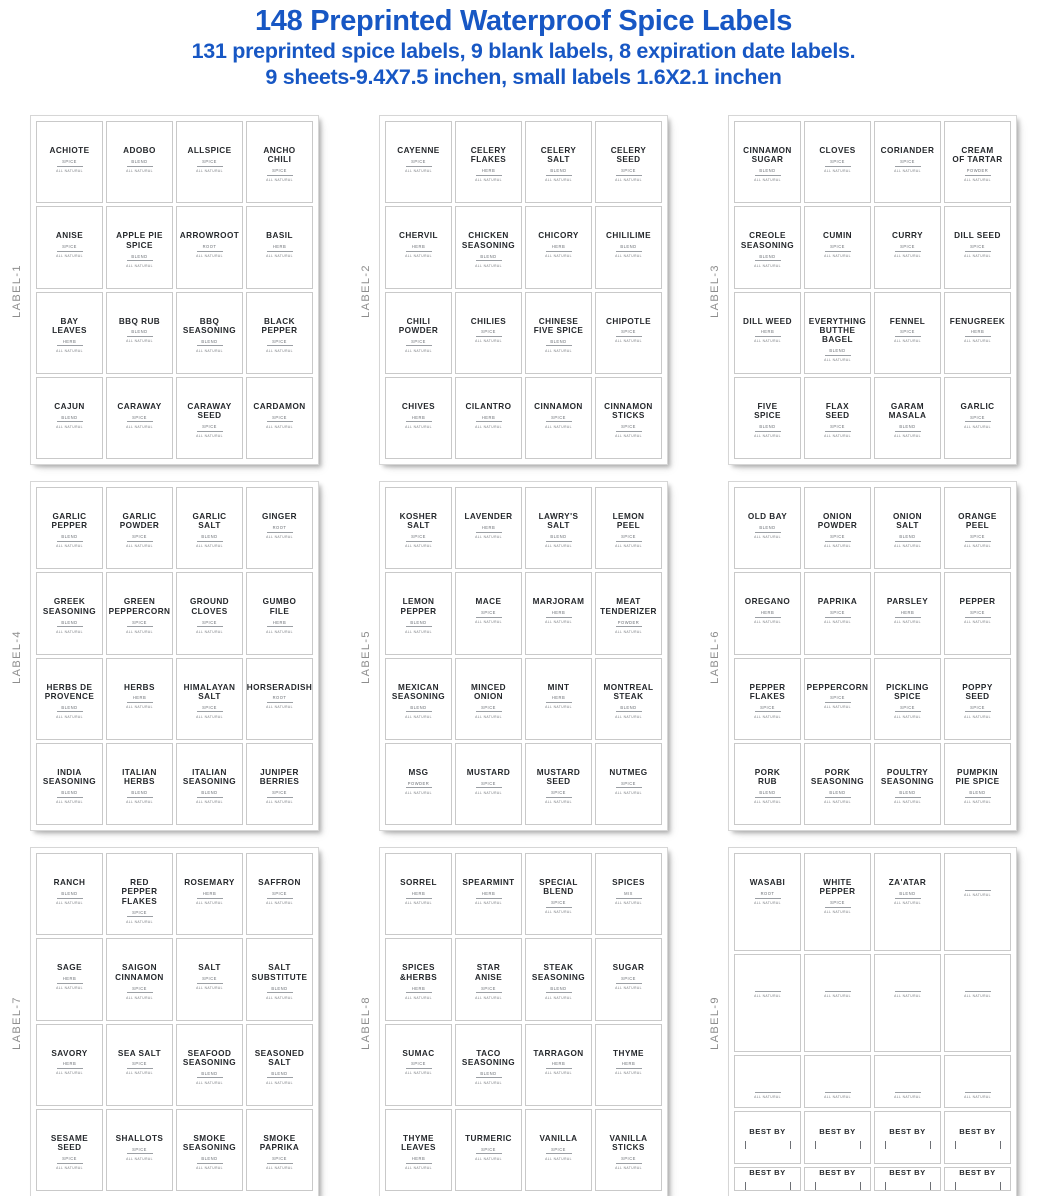 Image resolution: width=1047 pixels, height=1196 pixels. Describe the element at coordinates (209, 613) in the screenshot. I see `spice-label: GROUND CLOVES SPICE ALL NATURAL` at that location.